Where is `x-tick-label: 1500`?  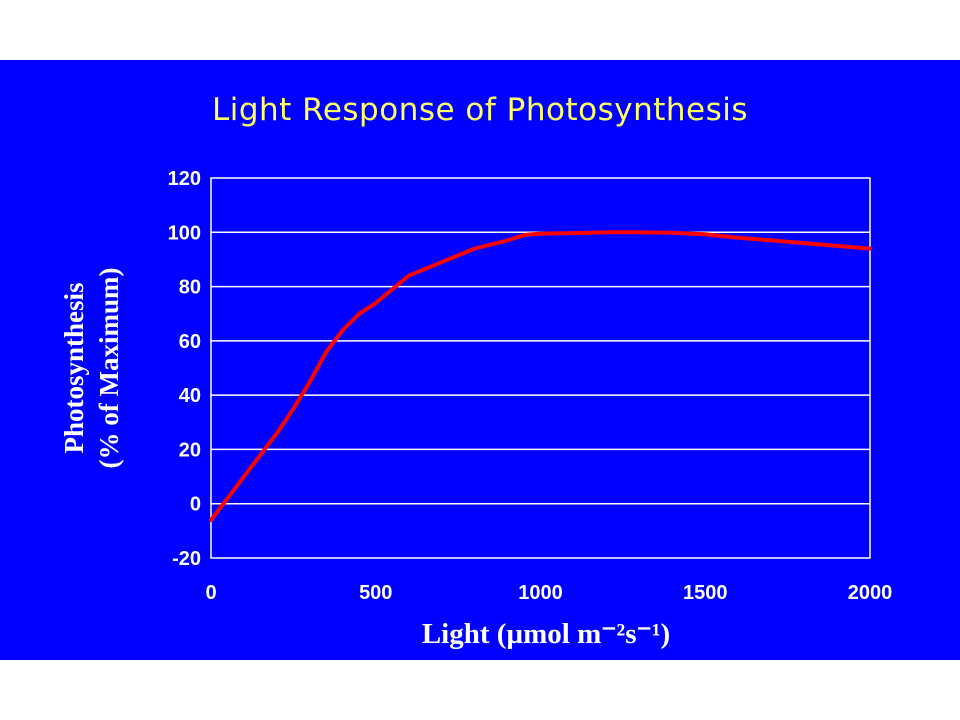 x-tick-label: 1500 is located at coordinates (705, 593).